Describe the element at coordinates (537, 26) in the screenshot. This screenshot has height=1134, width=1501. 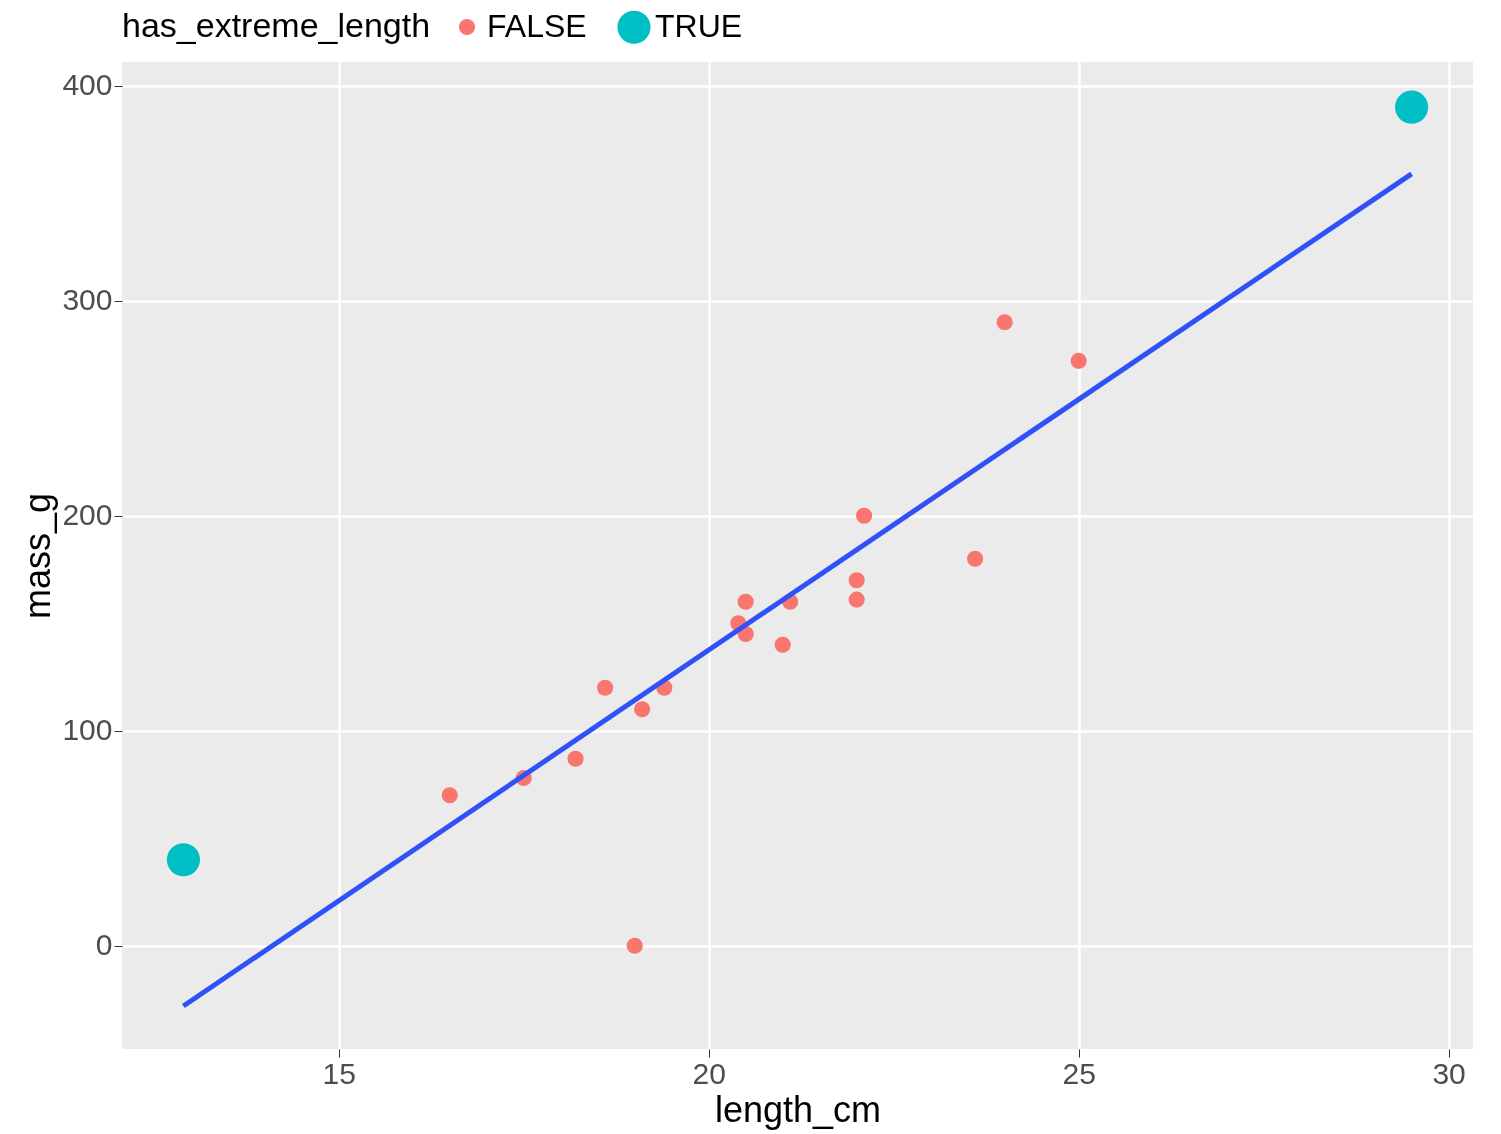
I see `legend-label: FALSE` at that location.